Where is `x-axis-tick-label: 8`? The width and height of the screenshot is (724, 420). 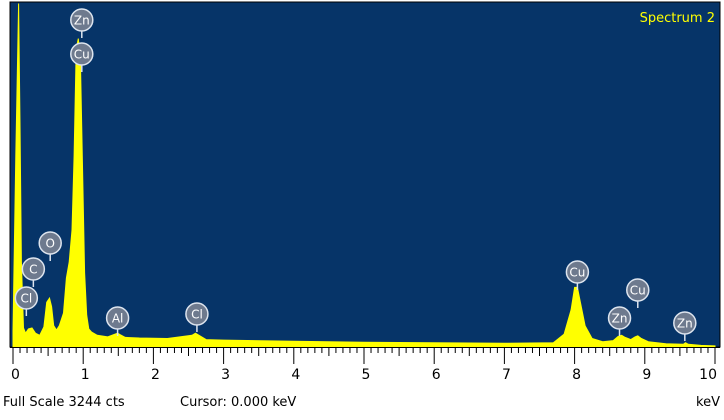
x-axis-tick-label: 8 is located at coordinates (576, 375).